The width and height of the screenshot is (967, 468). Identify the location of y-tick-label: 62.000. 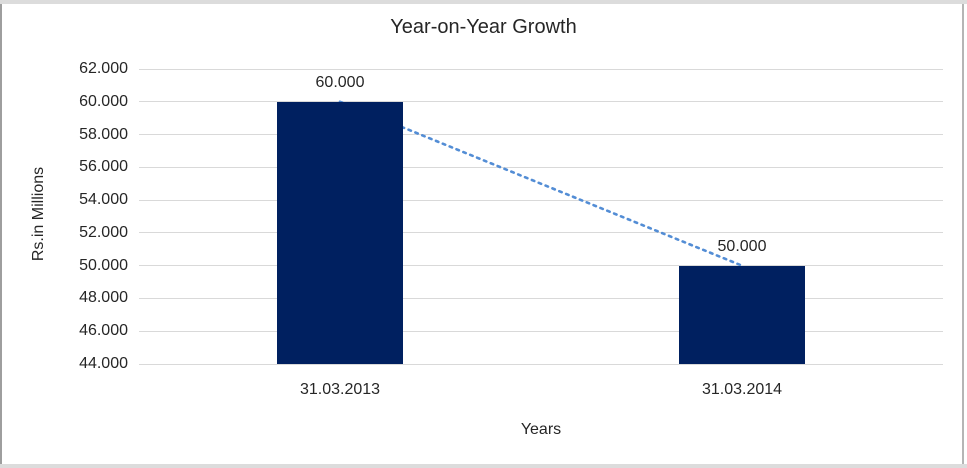
(103, 68).